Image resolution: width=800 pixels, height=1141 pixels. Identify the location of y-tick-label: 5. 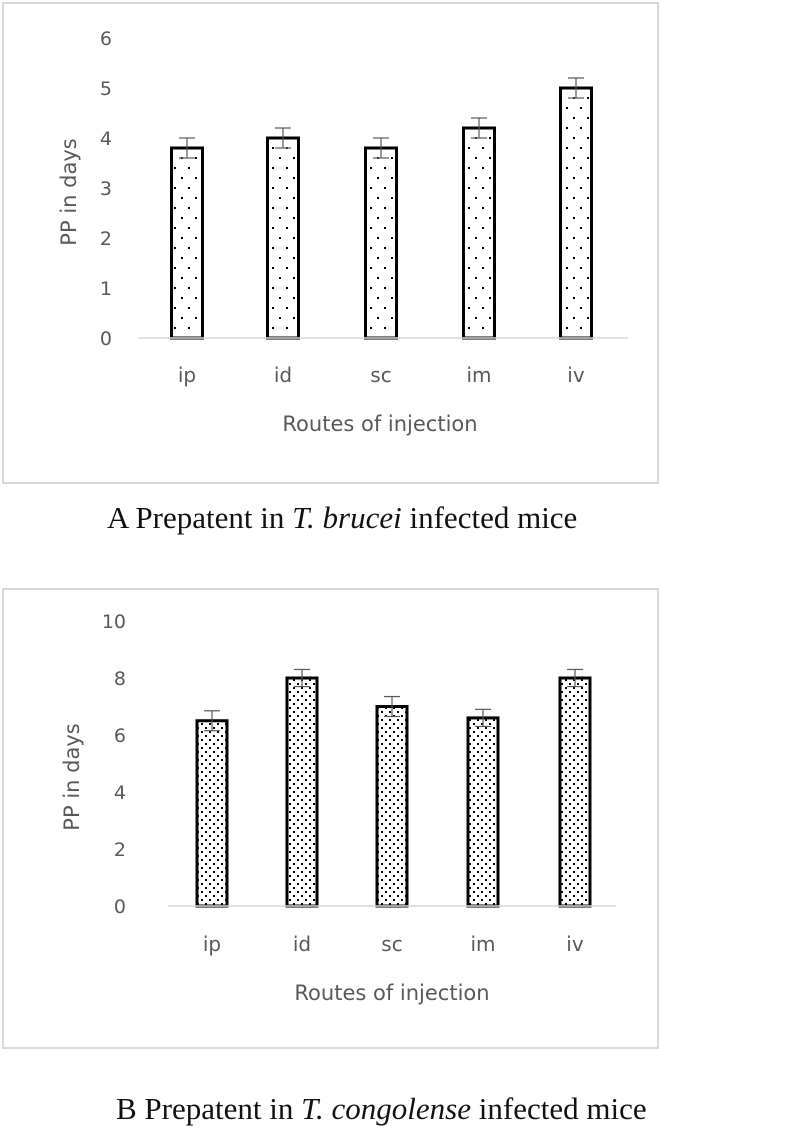
(106, 89).